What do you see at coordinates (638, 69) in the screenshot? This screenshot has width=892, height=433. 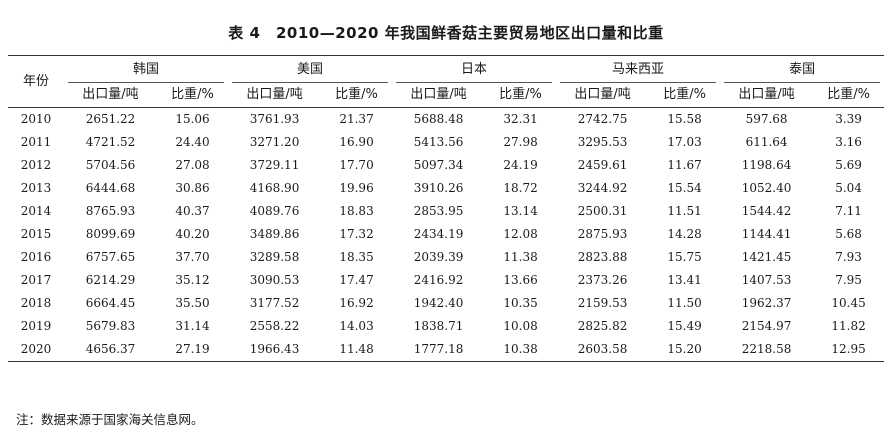 I see `country-header: 马来西亚` at bounding box center [638, 69].